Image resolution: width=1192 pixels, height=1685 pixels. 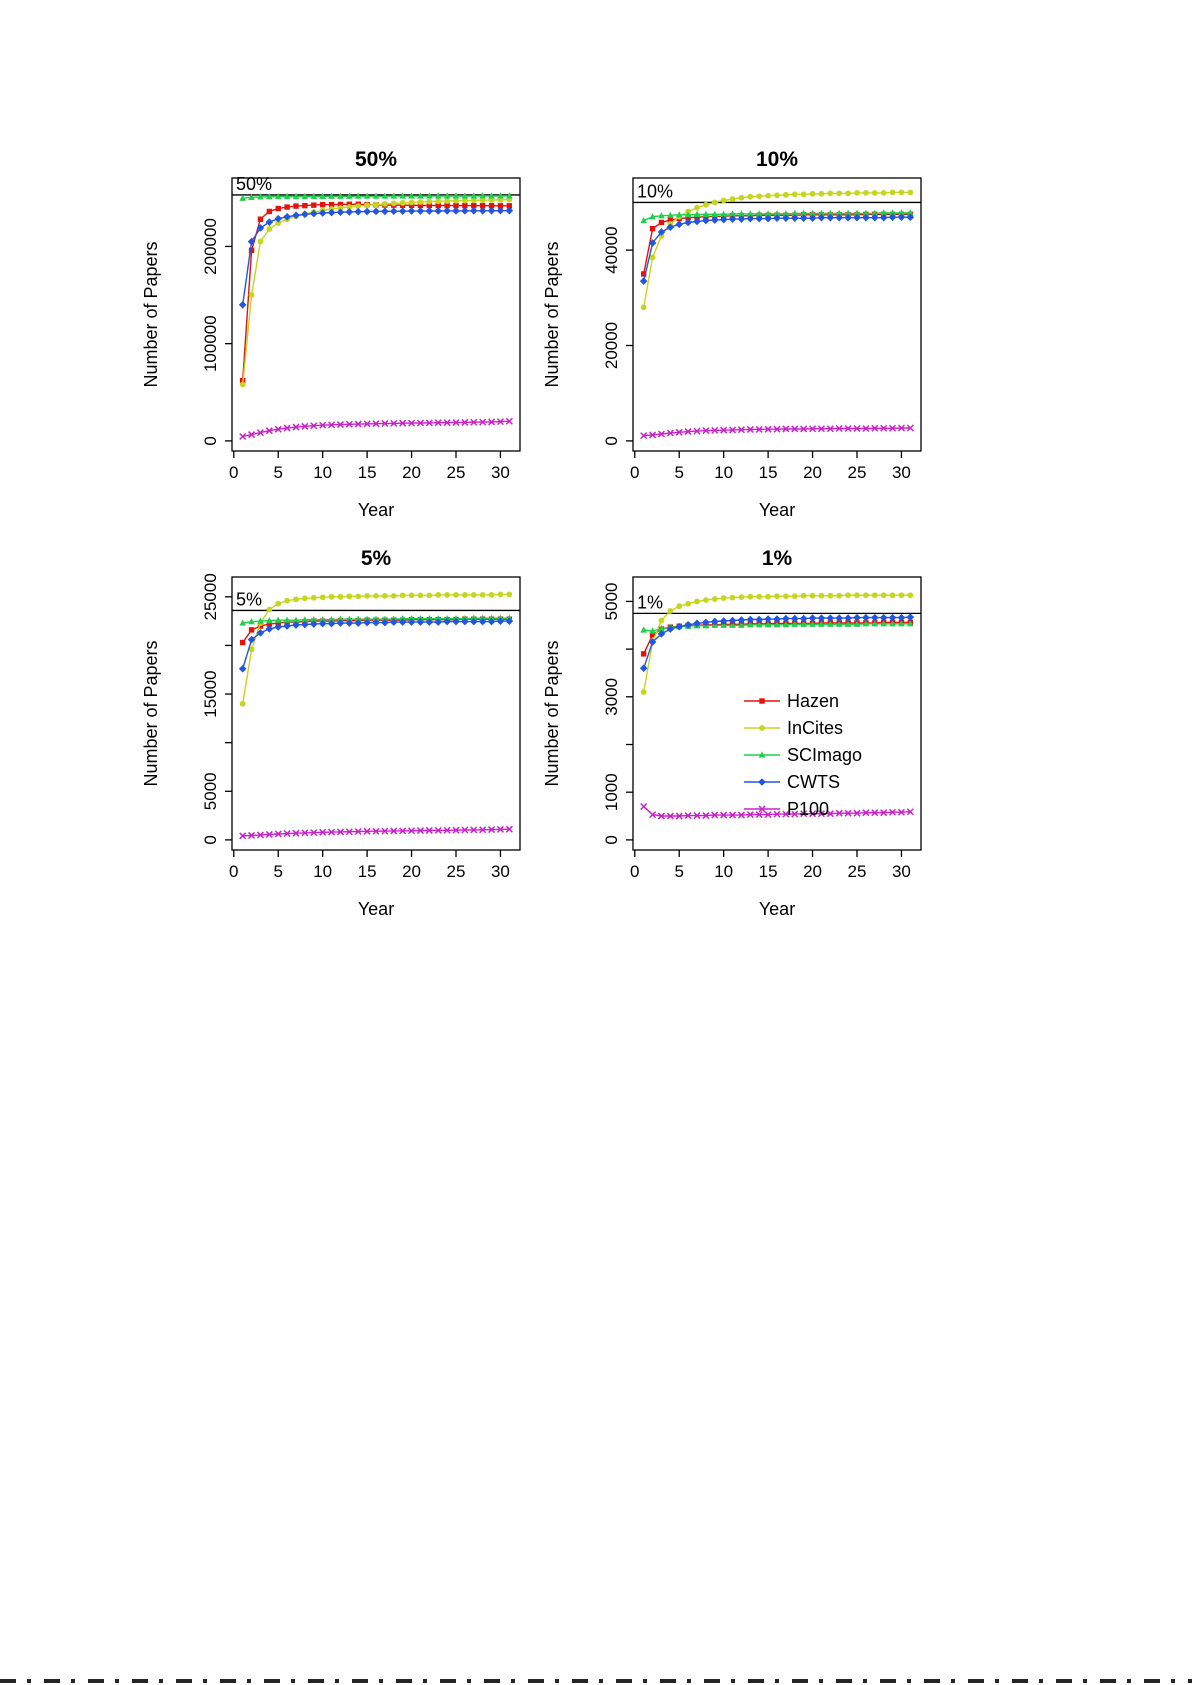 What do you see at coordinates (777, 159) in the screenshot?
I see `panel-title: 10%` at bounding box center [777, 159].